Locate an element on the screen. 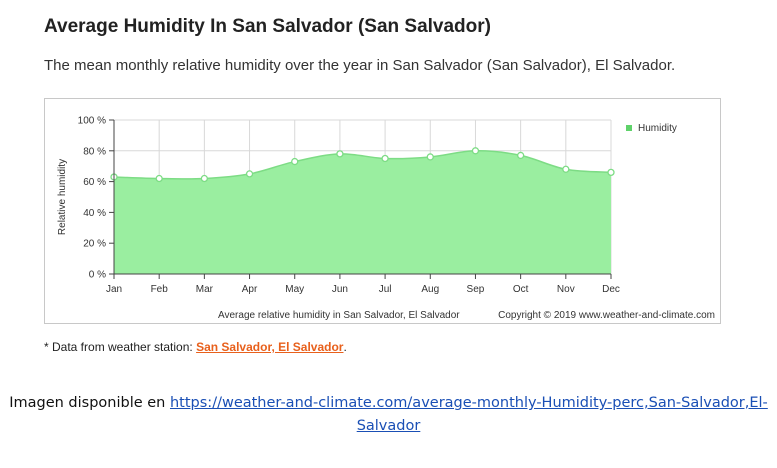 This screenshot has width=777, height=468. x-tick-label: Sep is located at coordinates (476, 289).